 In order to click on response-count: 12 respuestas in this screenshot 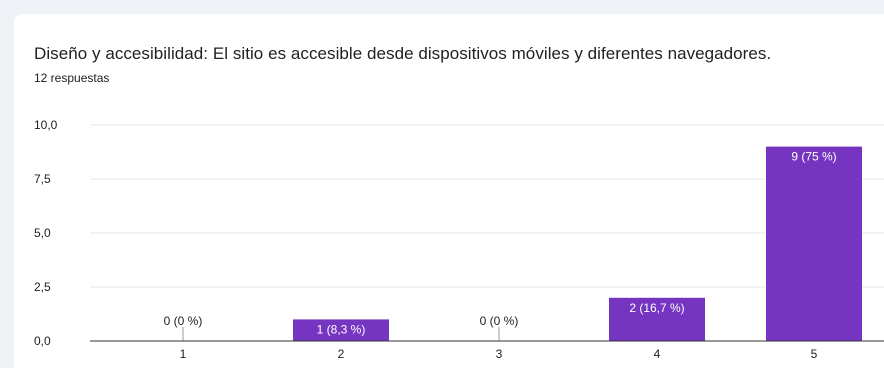, I will do `click(72, 78)`.